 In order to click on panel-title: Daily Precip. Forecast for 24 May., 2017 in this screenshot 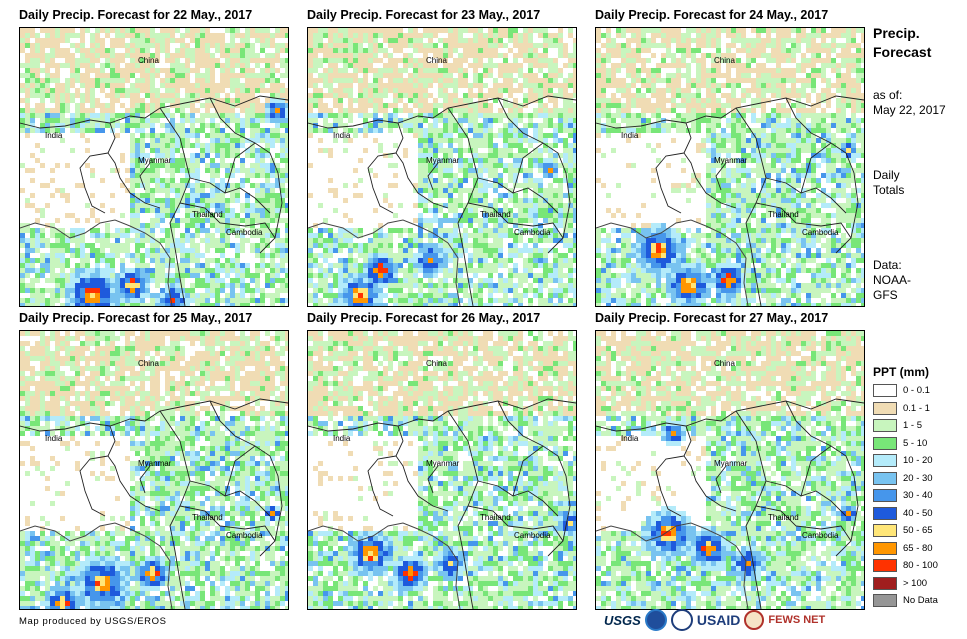, I will do `click(712, 15)`.